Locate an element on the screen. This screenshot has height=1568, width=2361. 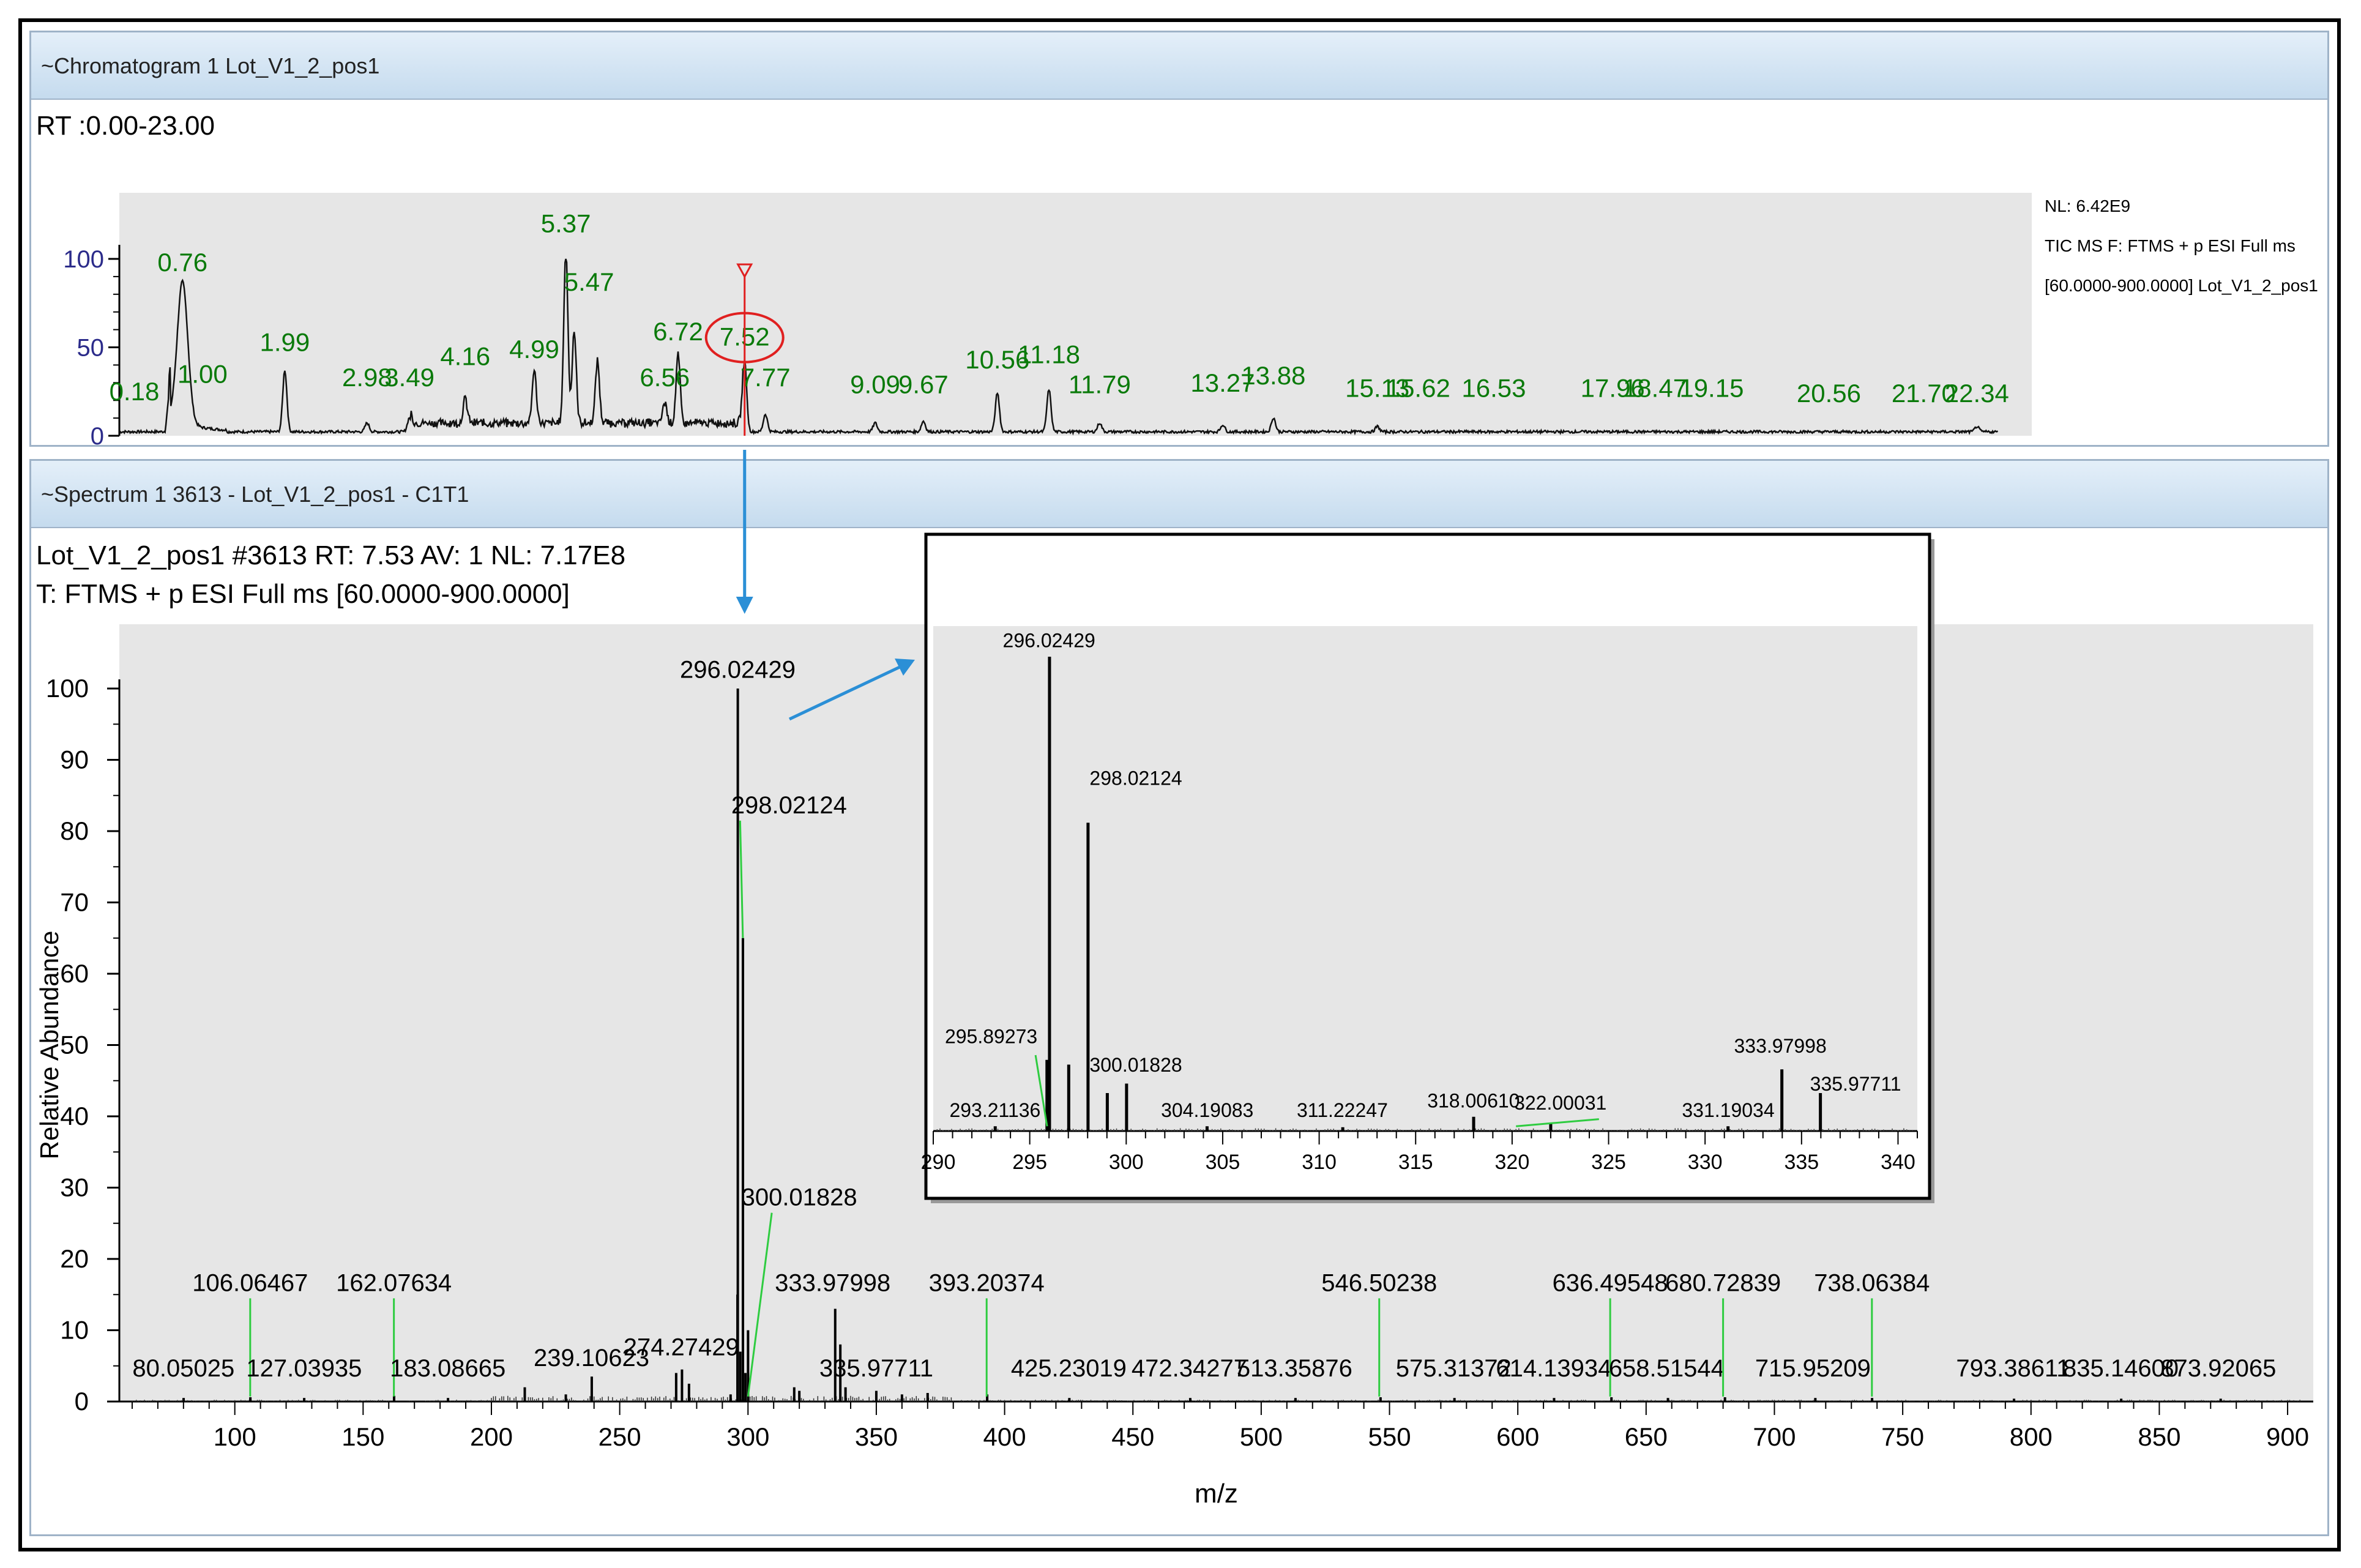
chromatogram-y-tick-label: 50 is located at coordinates (91, 348).